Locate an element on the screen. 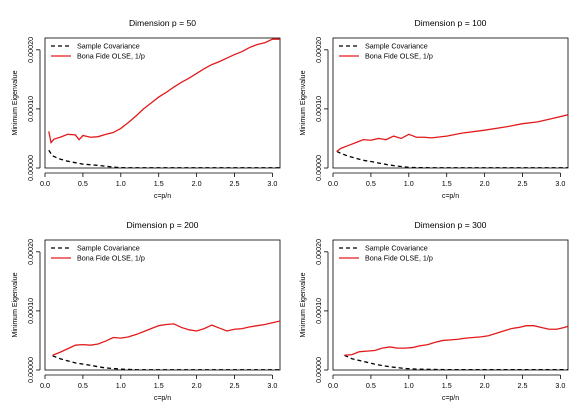 The width and height of the screenshot is (584, 413). chart-title: Dimension p = 100 is located at coordinates (451, 23).